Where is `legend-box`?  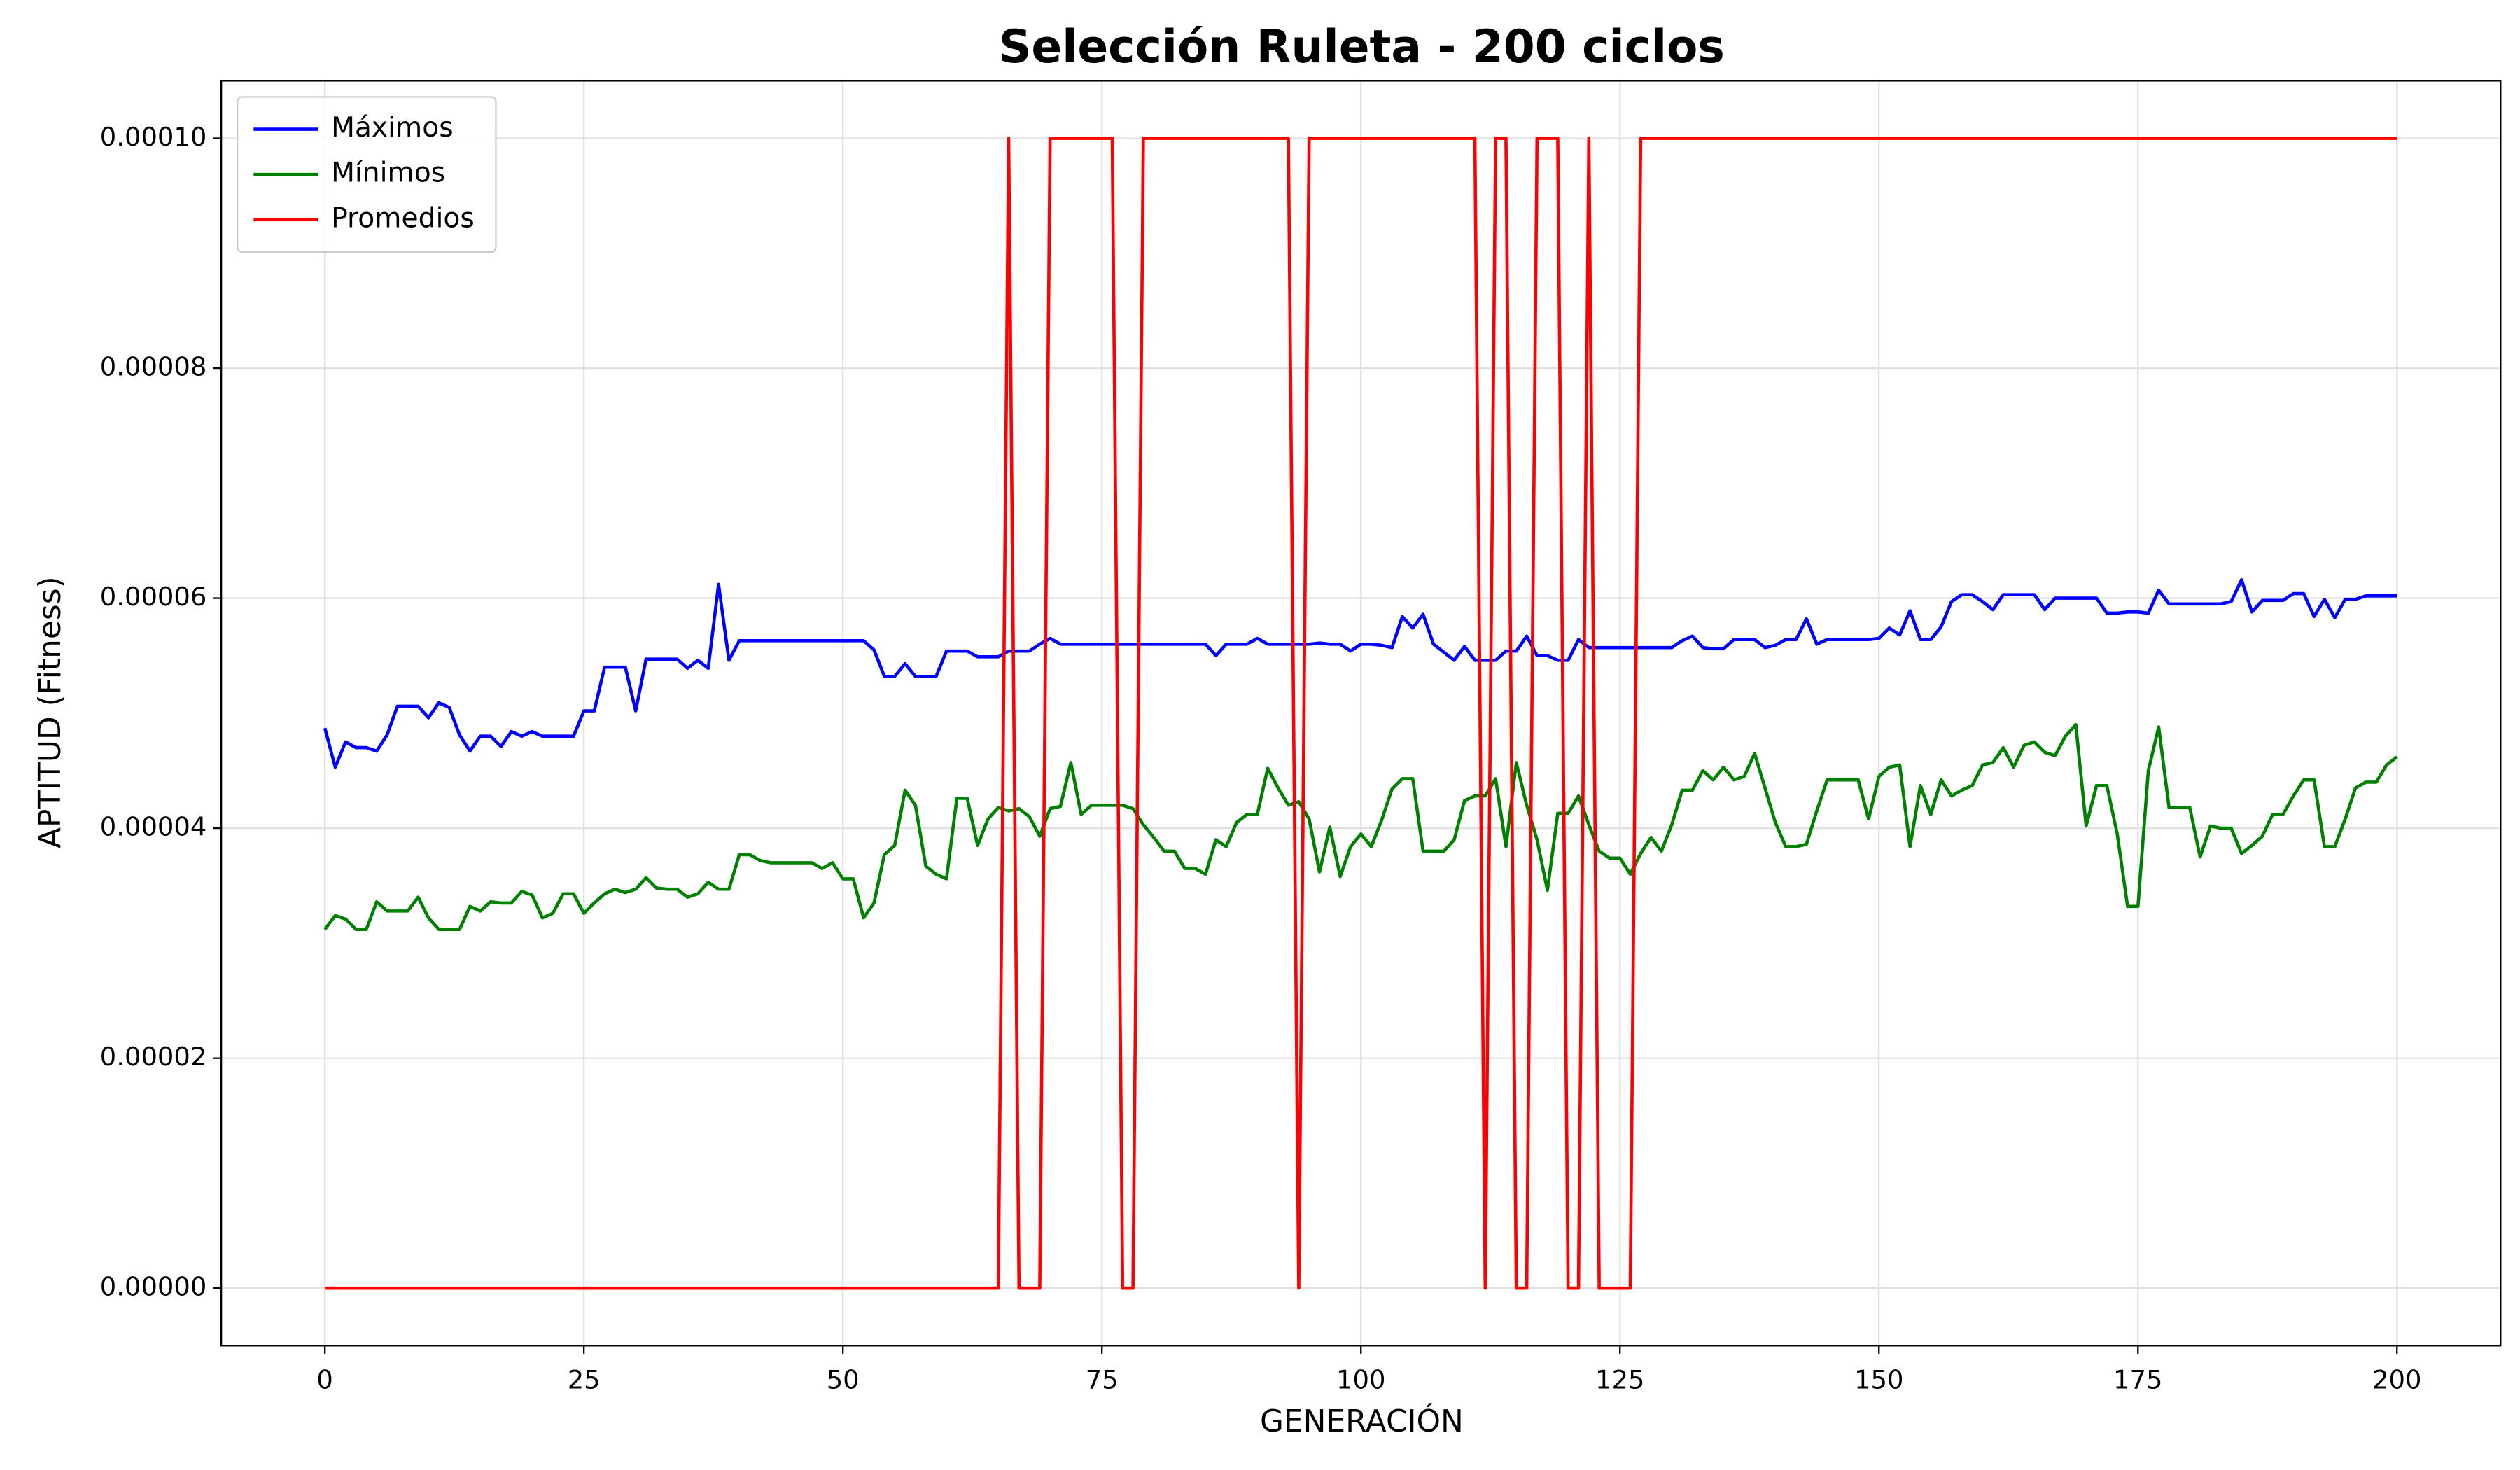 legend-box is located at coordinates (367, 174).